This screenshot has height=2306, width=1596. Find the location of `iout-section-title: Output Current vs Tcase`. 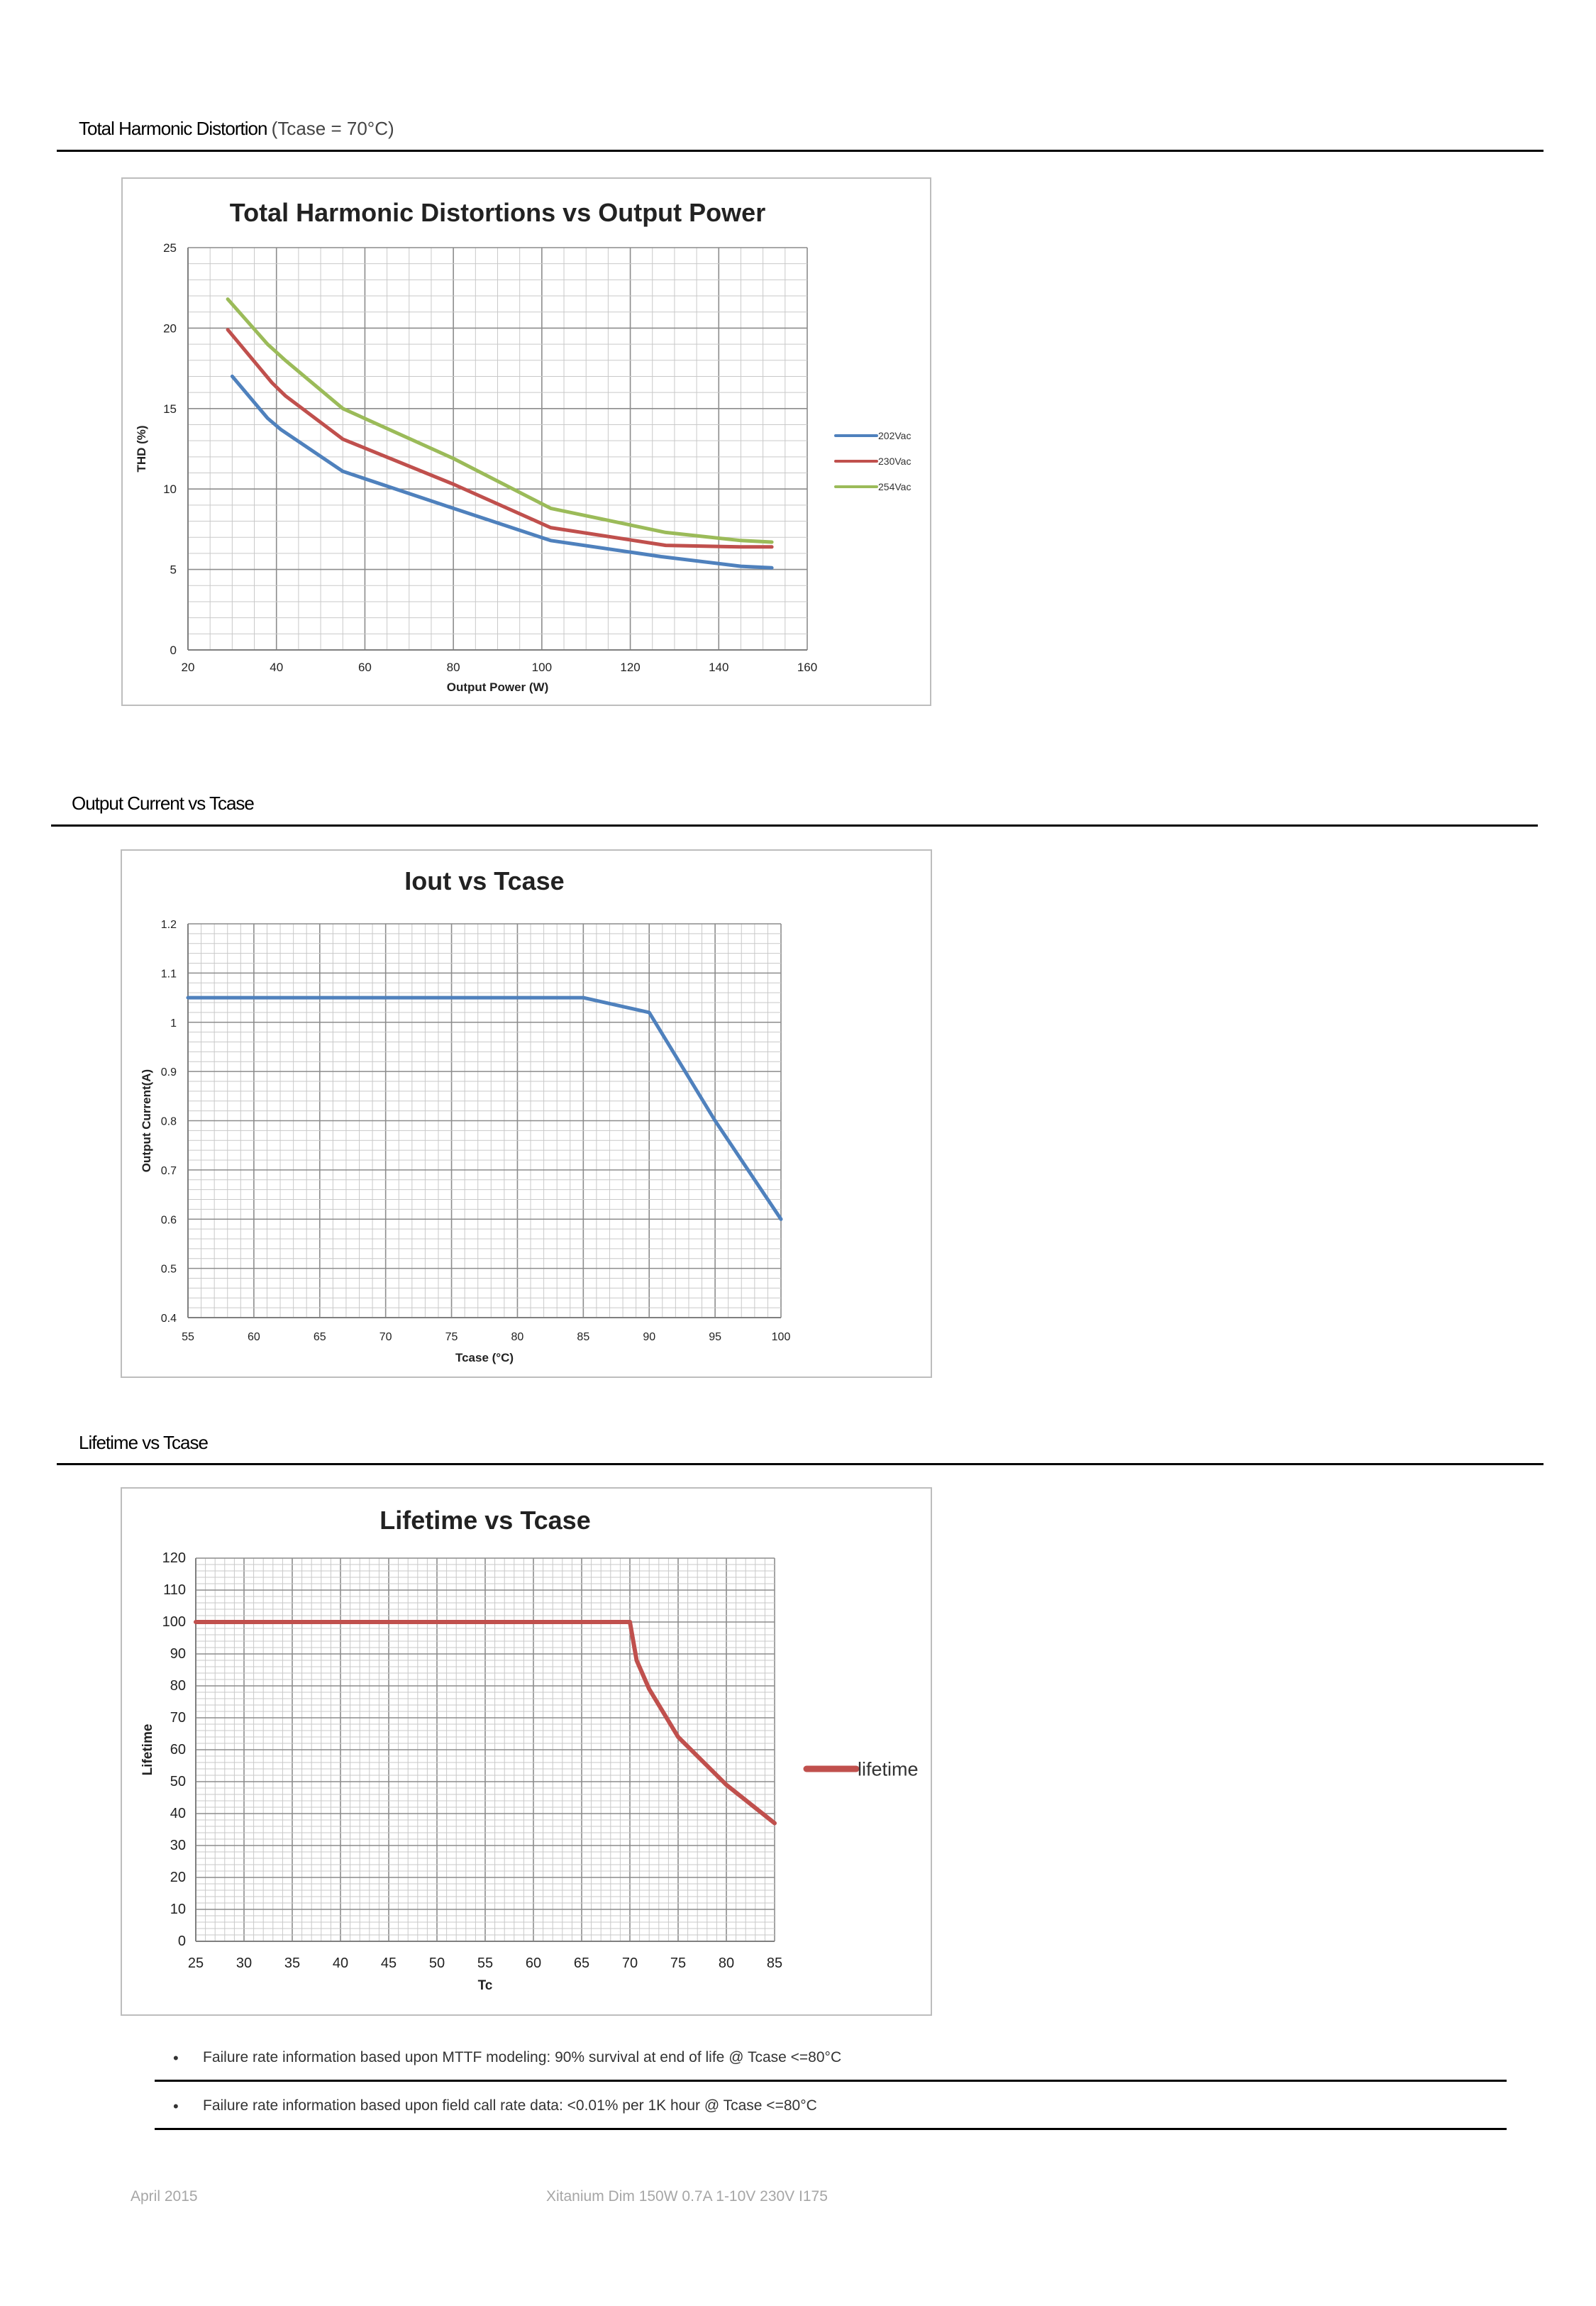

iout-section-title: Output Current vs Tcase is located at coordinates (163, 803).